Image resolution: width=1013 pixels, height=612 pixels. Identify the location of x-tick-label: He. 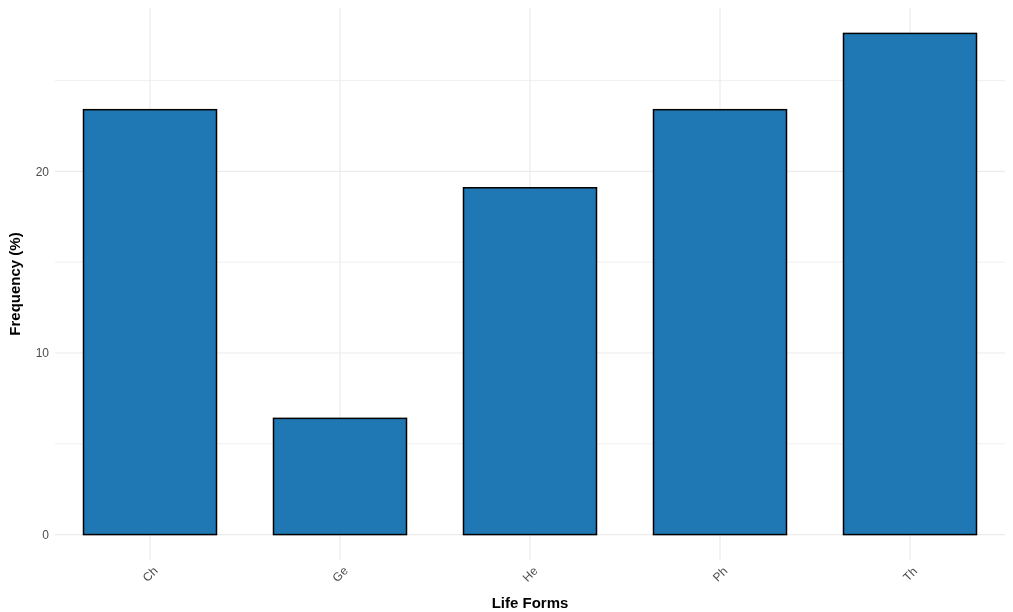
(530, 574).